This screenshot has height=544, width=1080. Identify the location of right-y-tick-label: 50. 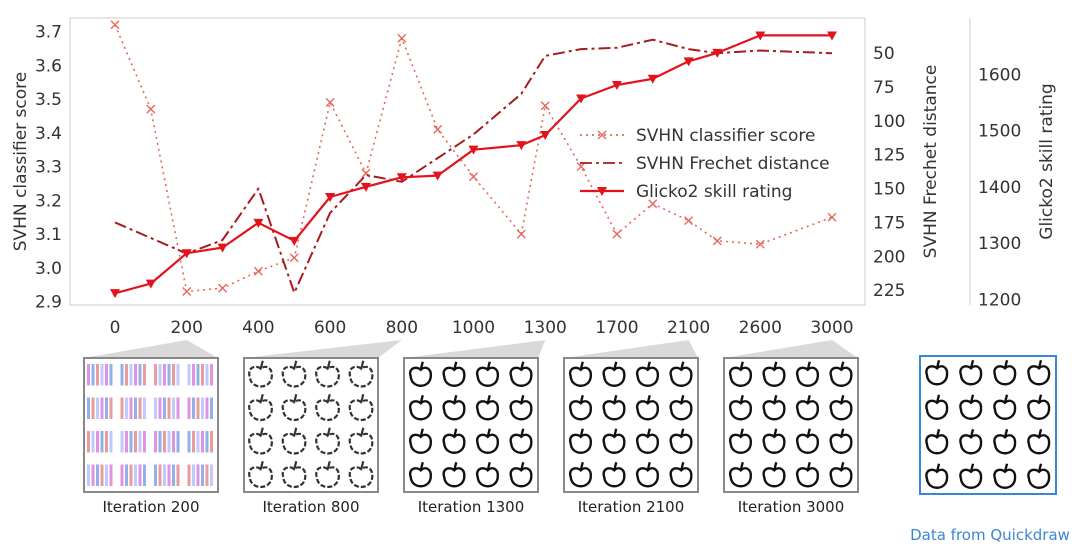
(884, 54).